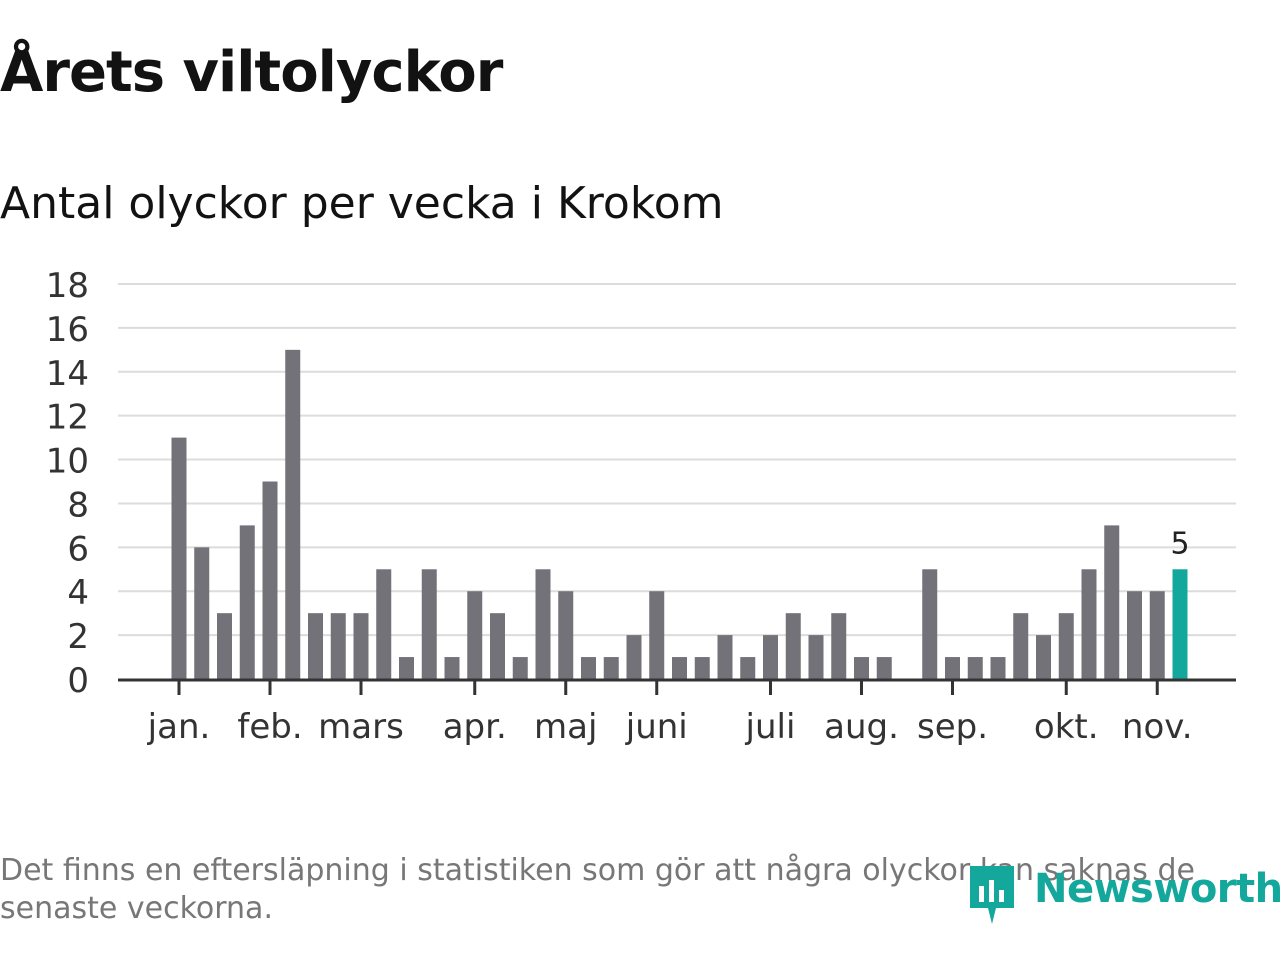  I want to click on y-tick-label: 14, so click(67, 374).